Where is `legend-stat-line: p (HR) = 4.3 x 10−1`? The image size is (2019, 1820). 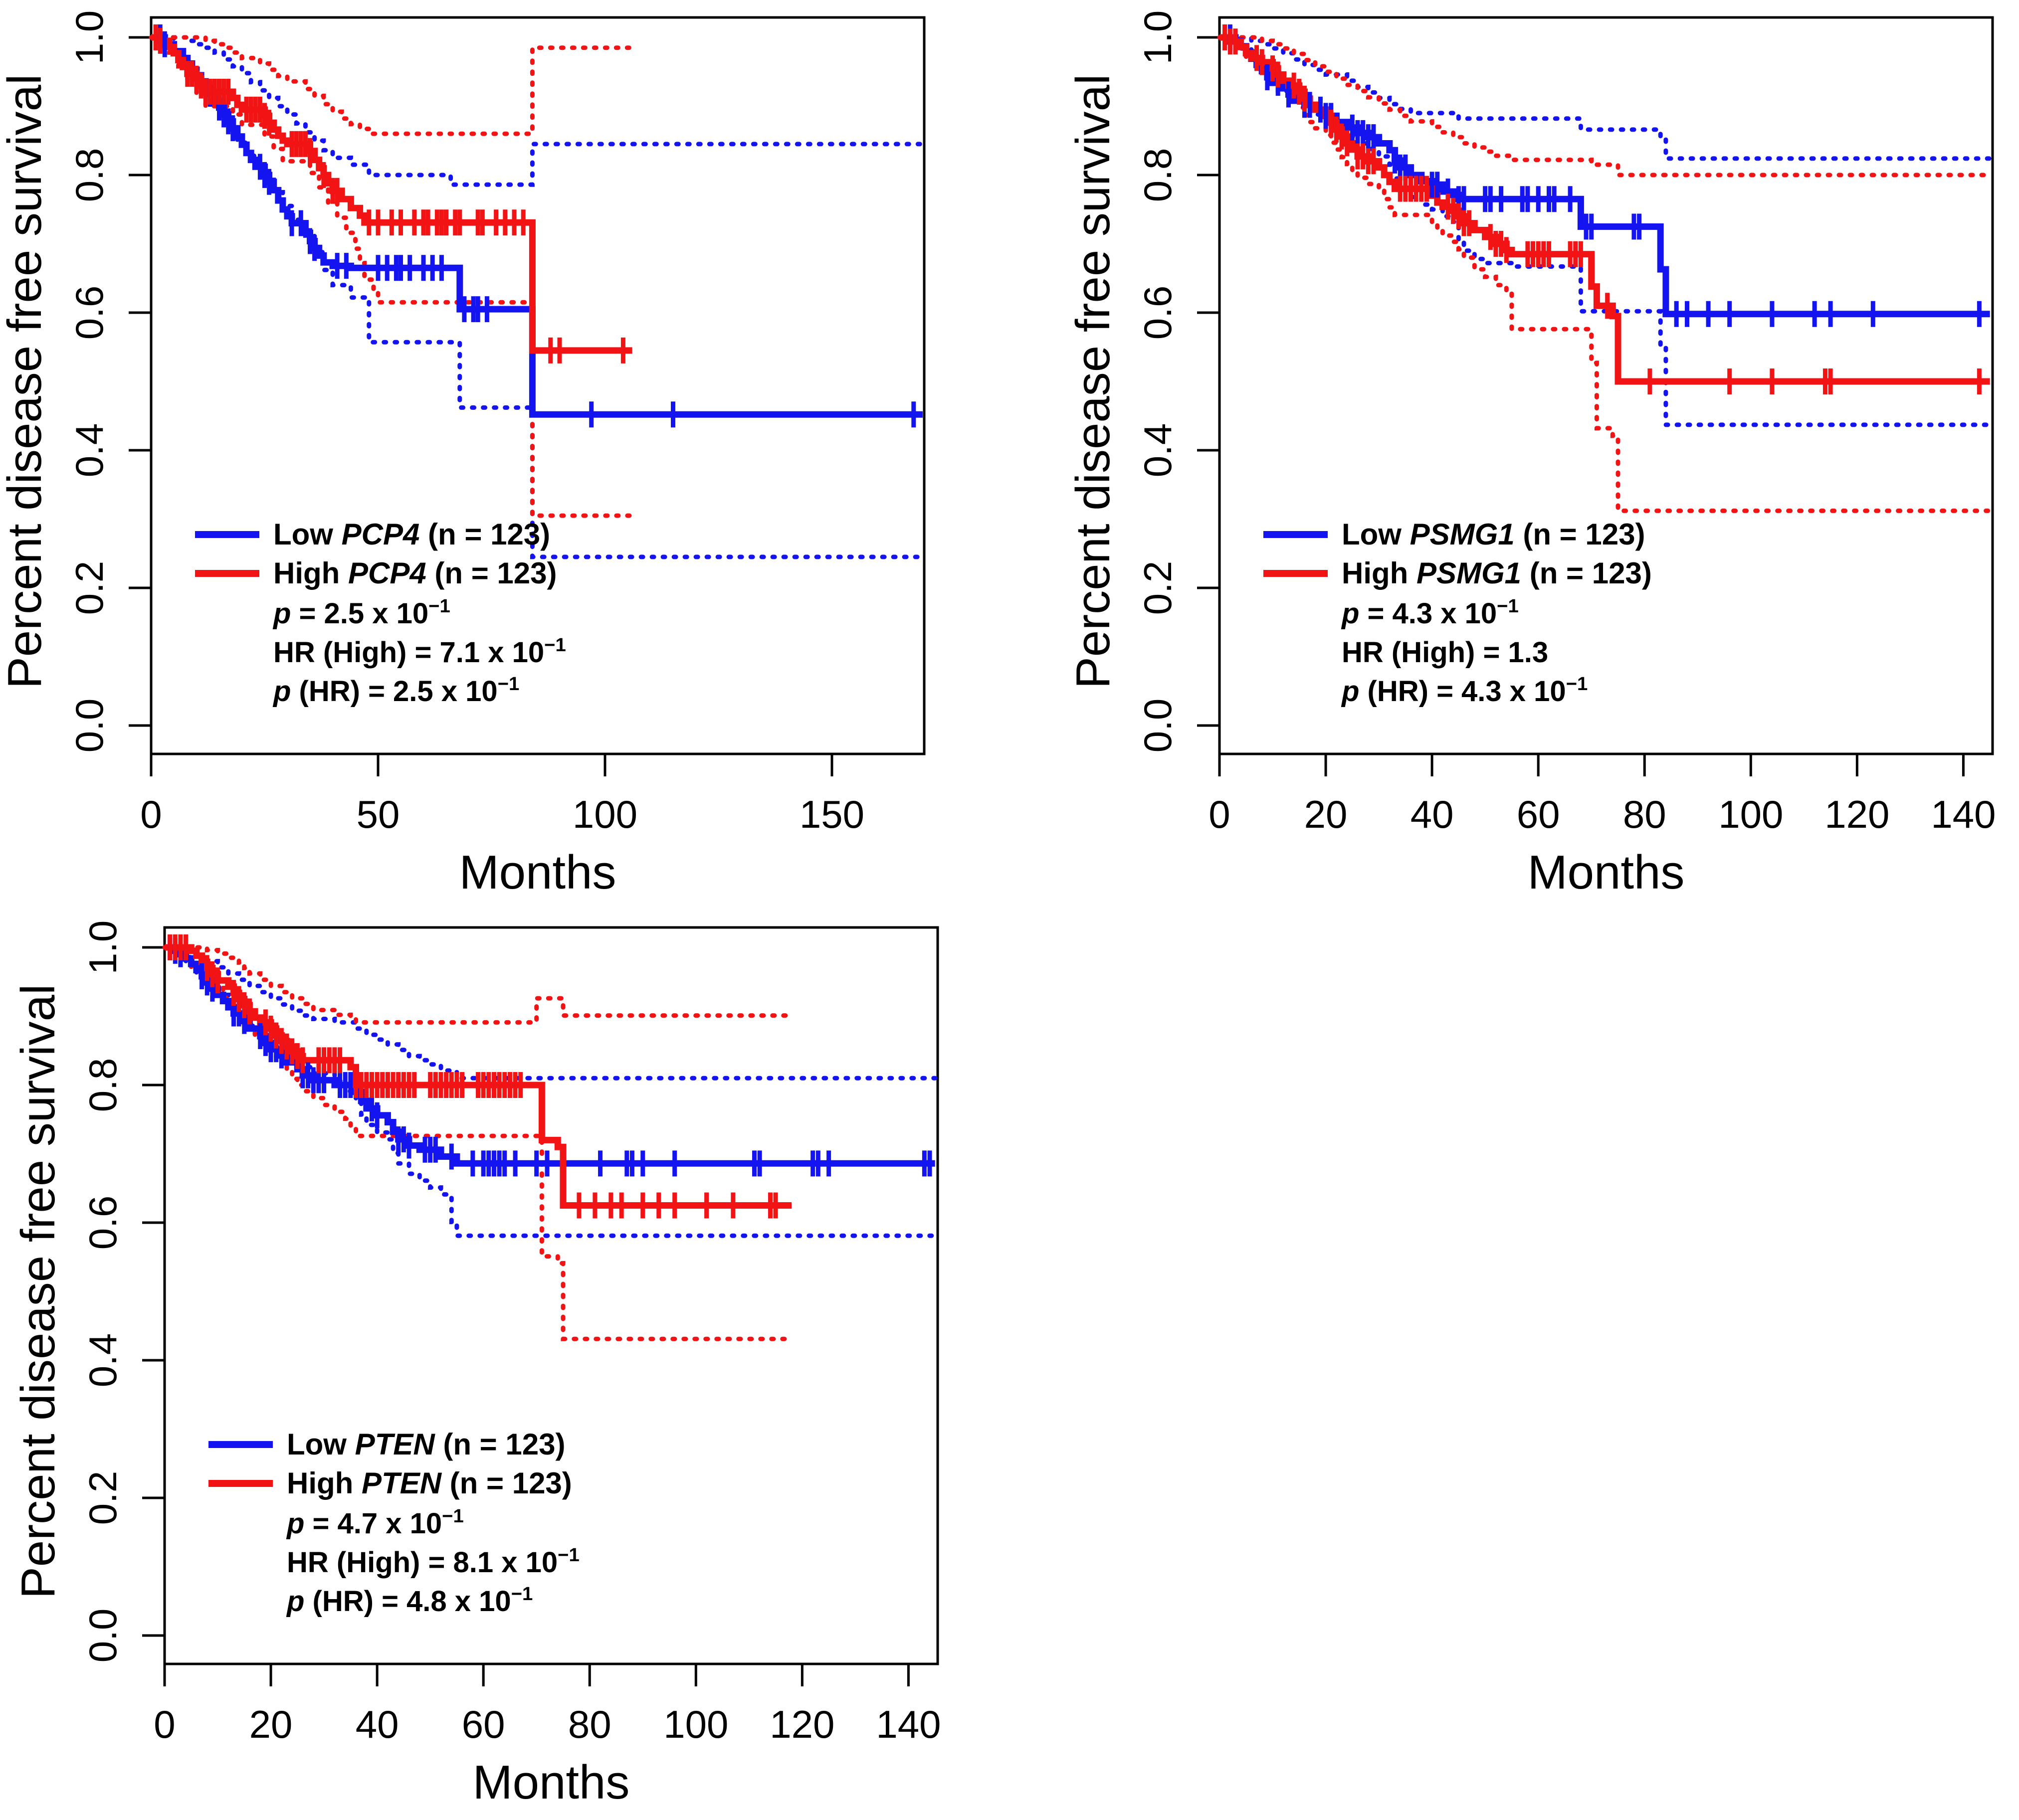
legend-stat-line: p (HR) = 4.3 x 10−1 is located at coordinates (1464, 690).